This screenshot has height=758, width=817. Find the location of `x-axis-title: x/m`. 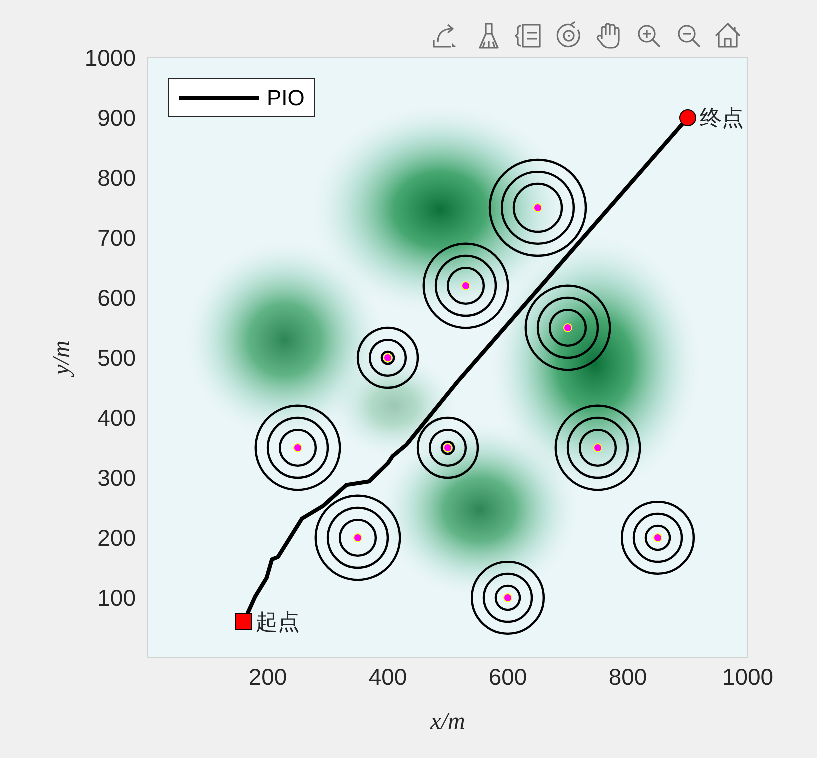

x-axis-title: x/m is located at coordinates (448, 722).